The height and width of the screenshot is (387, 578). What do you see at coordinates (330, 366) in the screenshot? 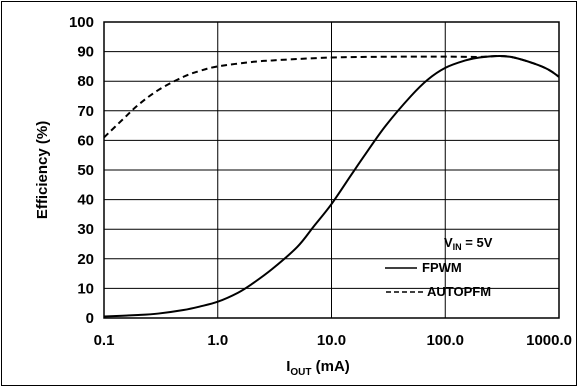
I see `x-axis-title-unit: (mA)` at bounding box center [330, 366].